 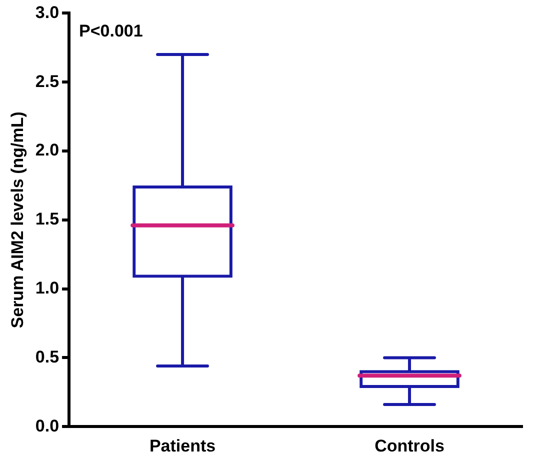 What do you see at coordinates (182, 446) in the screenshot?
I see `x-tick-label: Patients` at bounding box center [182, 446].